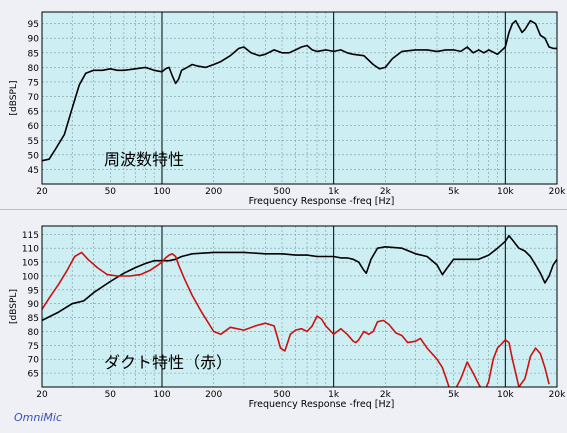 Image resolution: width=567 pixels, height=433 pixels. What do you see at coordinates (30, 277) in the screenshot?
I see `y-tick-label: 100` at bounding box center [30, 277].